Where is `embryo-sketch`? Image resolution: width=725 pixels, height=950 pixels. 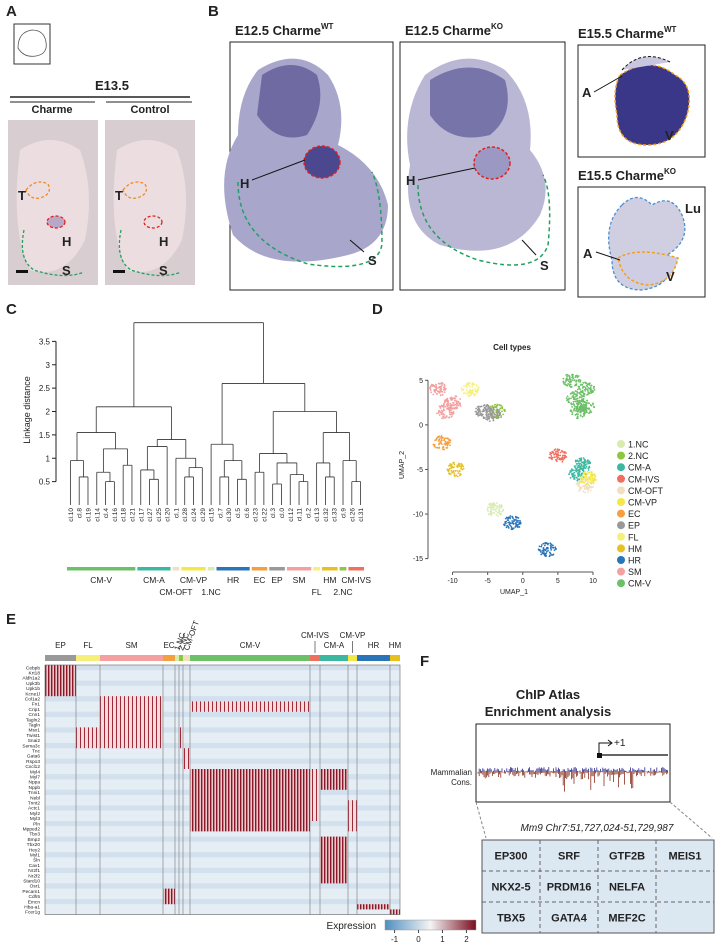 embryo-sketch is located at coordinates (32, 43).